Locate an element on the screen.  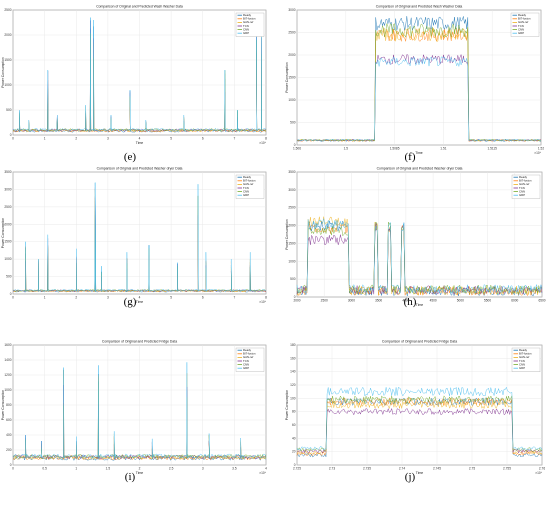
plot-frame is located at coordinates (419, 234).